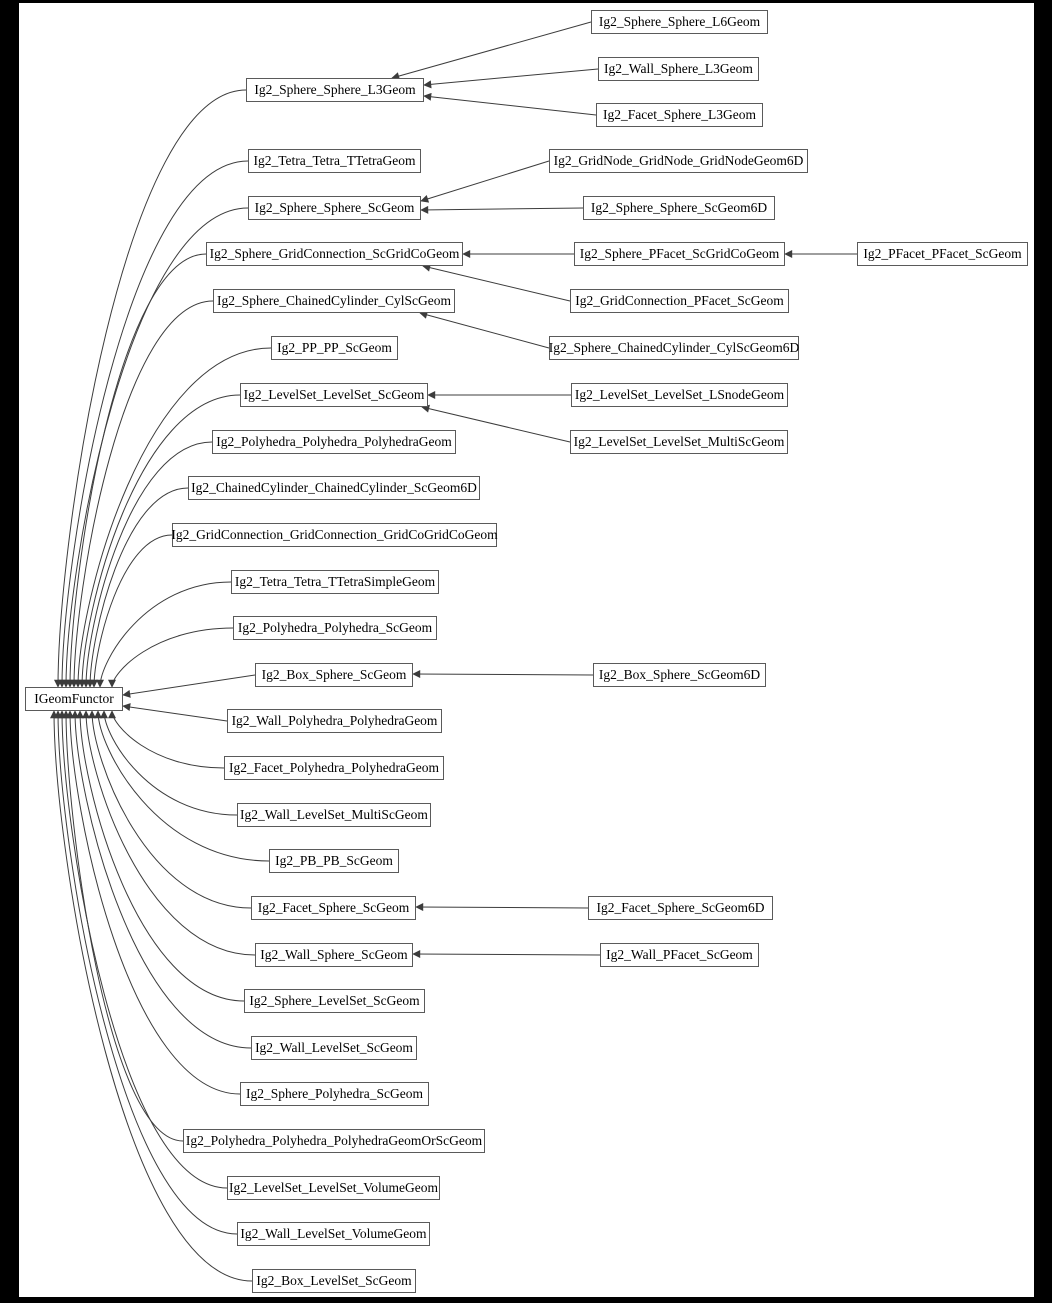 Image resolution: width=1052 pixels, height=1303 pixels. I want to click on class-node: Ig2_Box_LevelSet_ScGeom, so click(334, 1281).